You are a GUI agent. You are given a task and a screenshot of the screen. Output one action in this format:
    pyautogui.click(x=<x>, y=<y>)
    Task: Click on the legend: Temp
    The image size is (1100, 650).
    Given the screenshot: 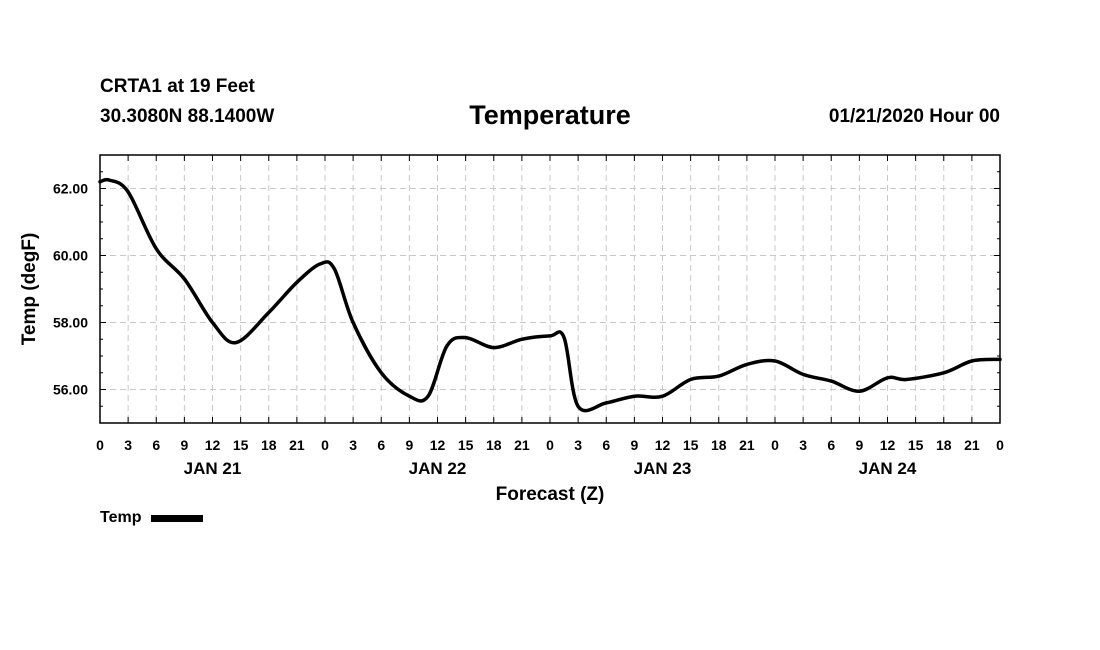 What is the action you would take?
    pyautogui.click(x=152, y=518)
    